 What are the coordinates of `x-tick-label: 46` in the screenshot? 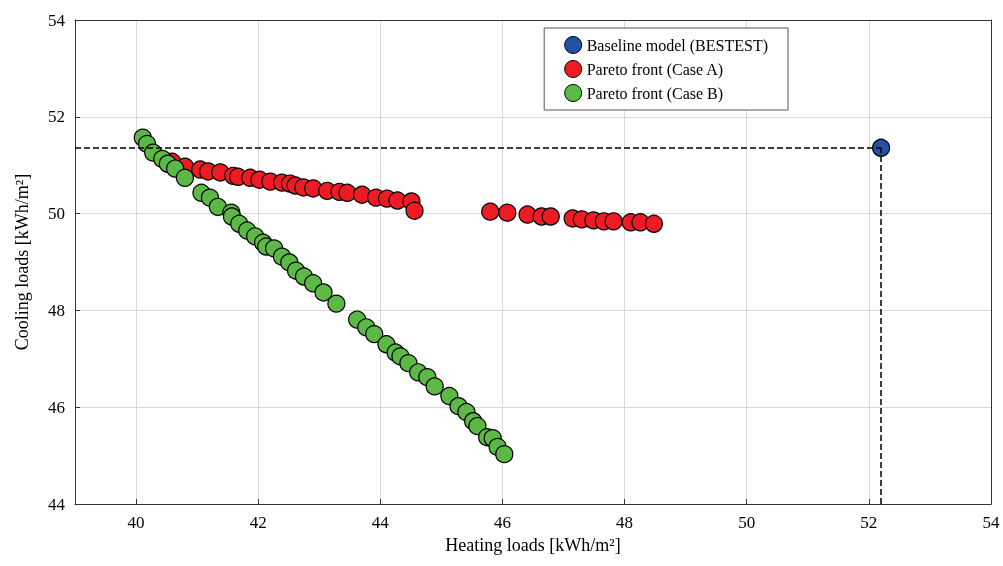 It's located at (502, 522).